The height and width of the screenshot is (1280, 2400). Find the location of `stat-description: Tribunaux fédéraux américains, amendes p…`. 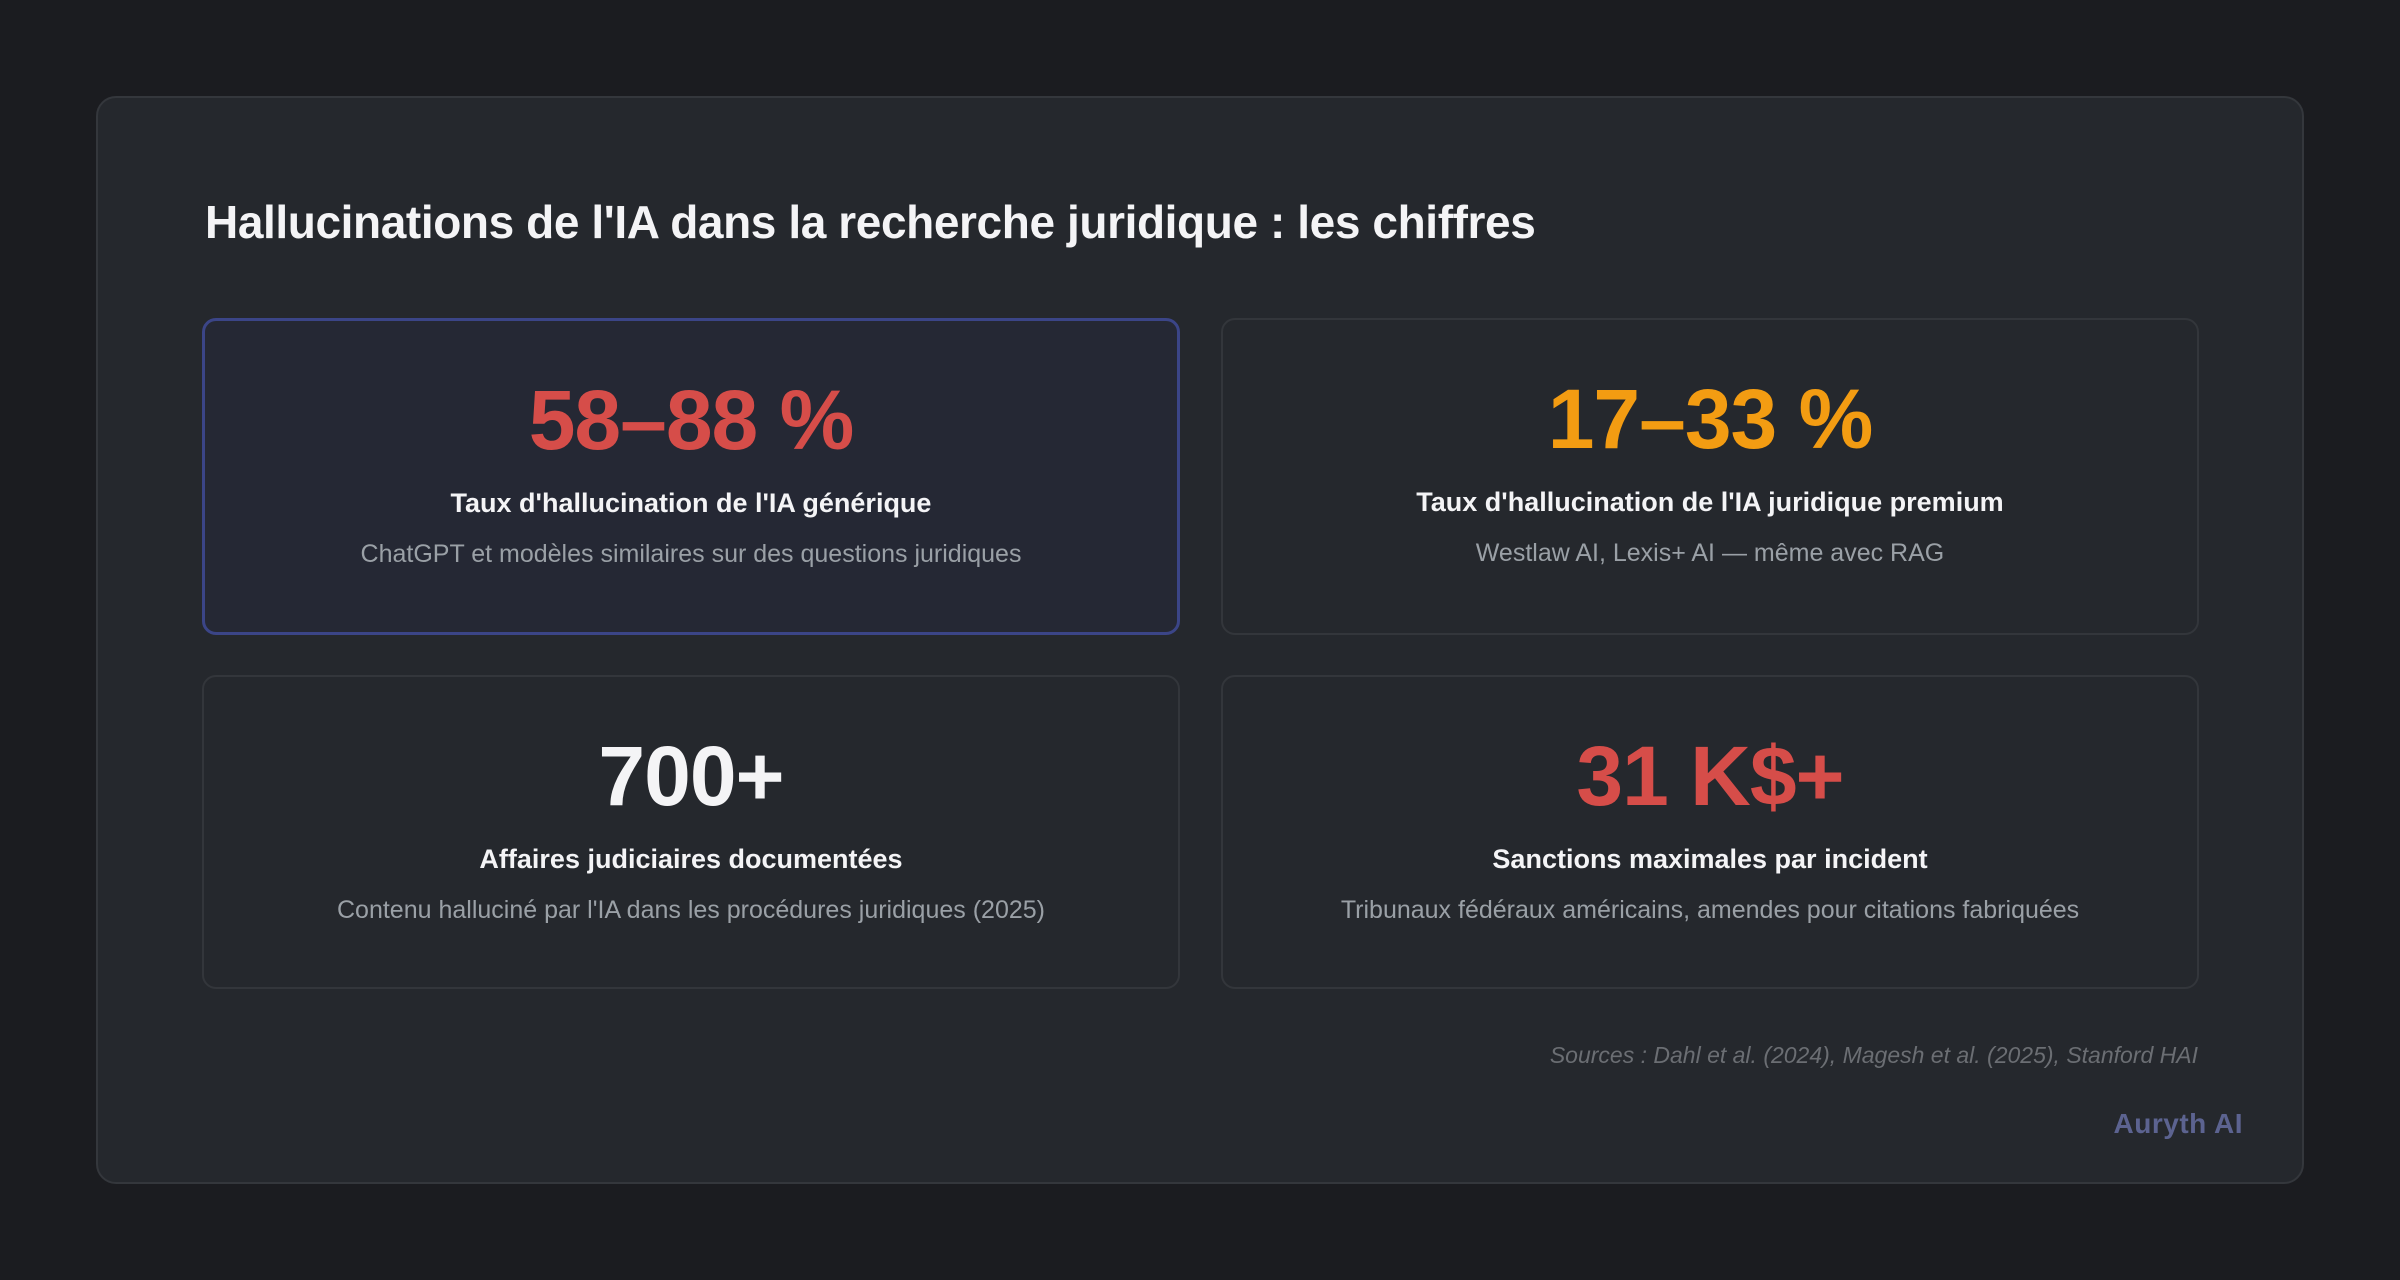

stat-description: Tribunaux fédéraux américains, amendes p… is located at coordinates (1710, 910).